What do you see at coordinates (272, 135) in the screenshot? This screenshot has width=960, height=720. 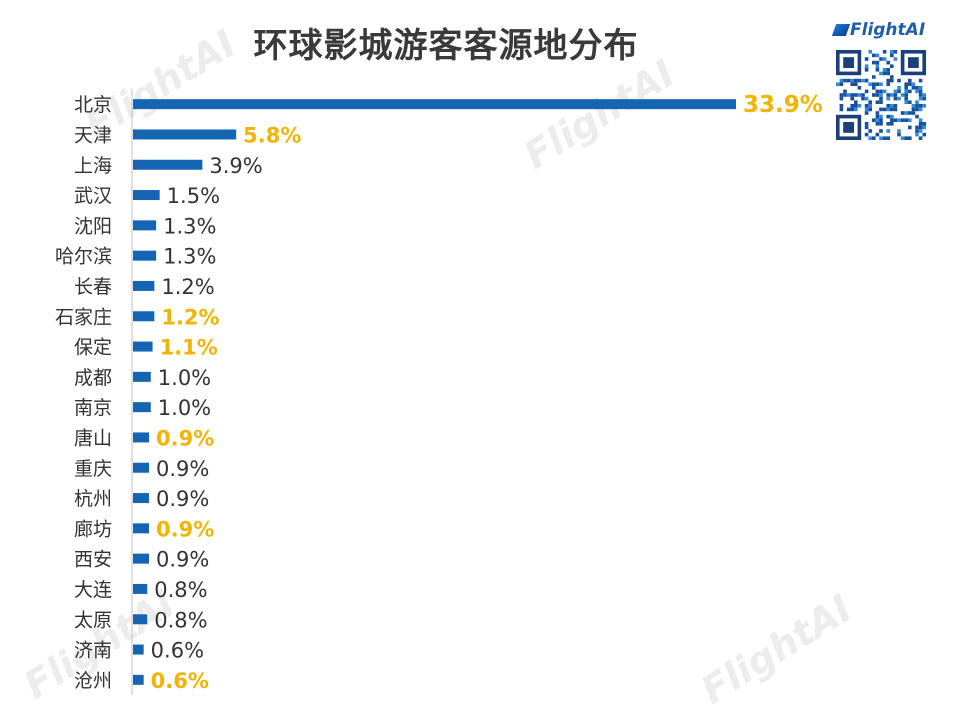 I see `value-label: 5.8%` at bounding box center [272, 135].